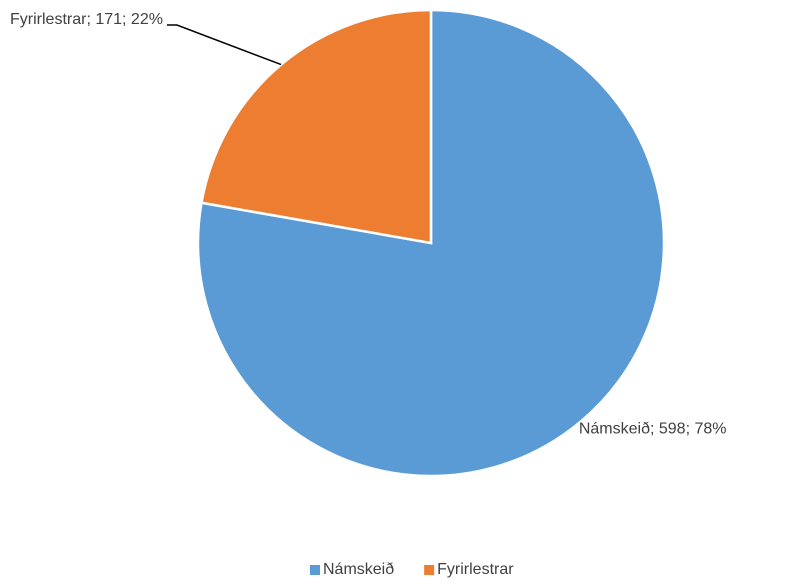 The height and width of the screenshot is (587, 797). I want to click on legend-label: Námskeið, so click(358, 569).